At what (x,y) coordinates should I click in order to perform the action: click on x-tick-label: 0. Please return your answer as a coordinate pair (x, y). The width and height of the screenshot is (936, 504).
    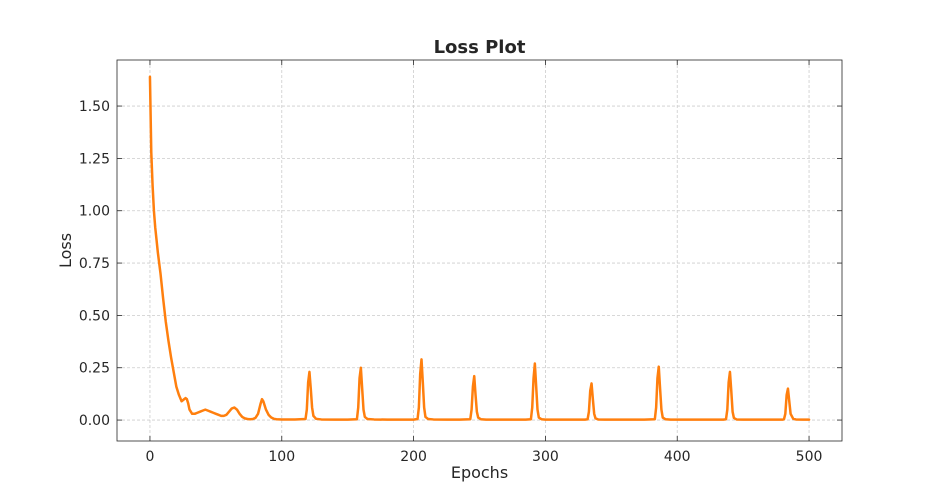
    Looking at the image, I should click on (149, 457).